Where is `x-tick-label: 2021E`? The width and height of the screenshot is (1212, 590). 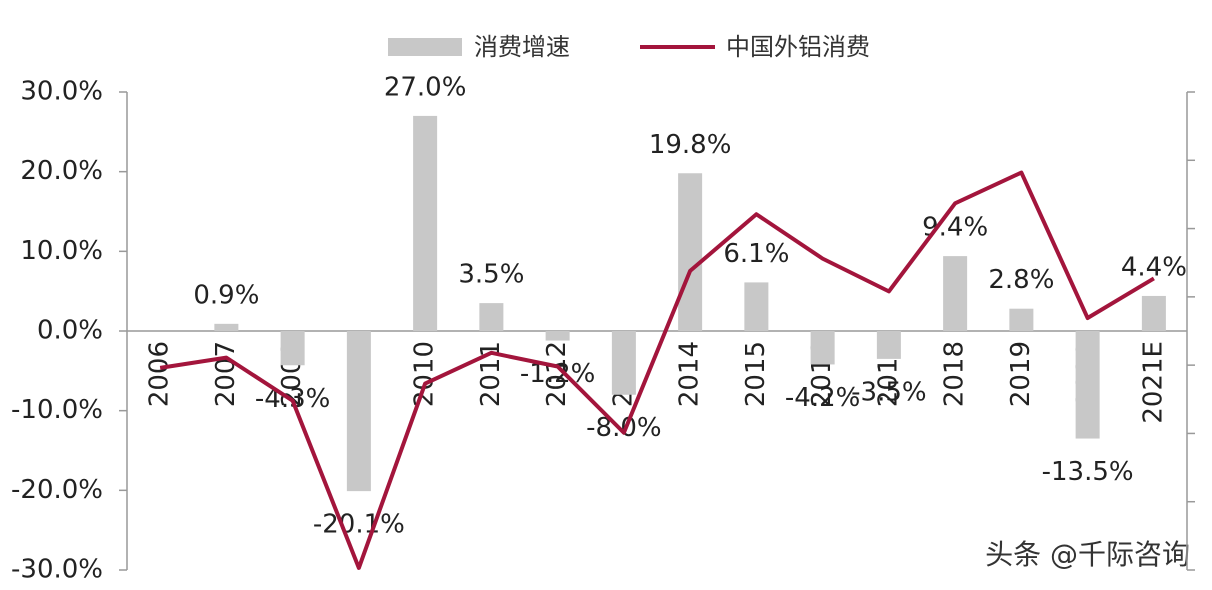 x-tick-label: 2021E is located at coordinates (1153, 382).